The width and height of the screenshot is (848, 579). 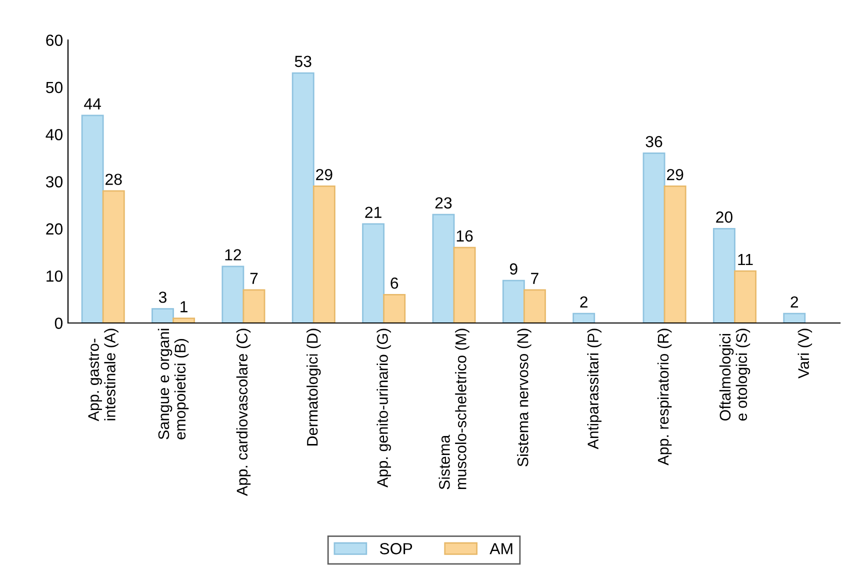 What do you see at coordinates (233, 254) in the screenshot?
I see `data-label: 12` at bounding box center [233, 254].